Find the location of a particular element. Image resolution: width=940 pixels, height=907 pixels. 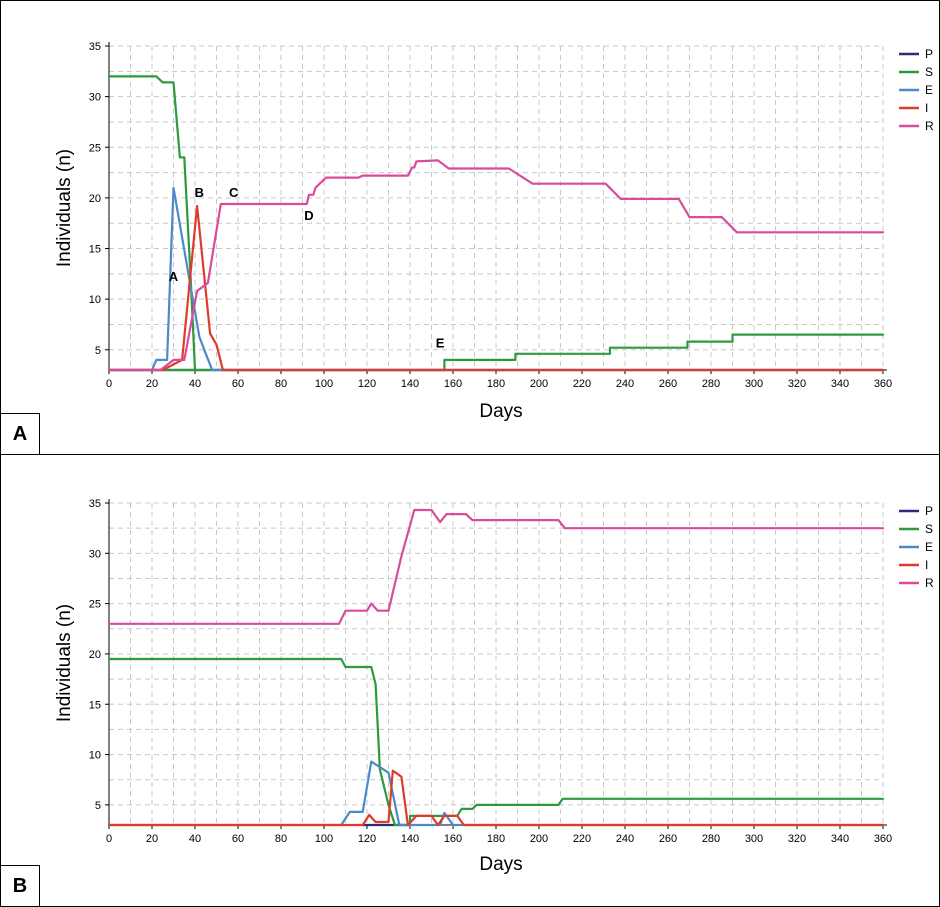

panel-label-a: A is located at coordinates (20, 433).